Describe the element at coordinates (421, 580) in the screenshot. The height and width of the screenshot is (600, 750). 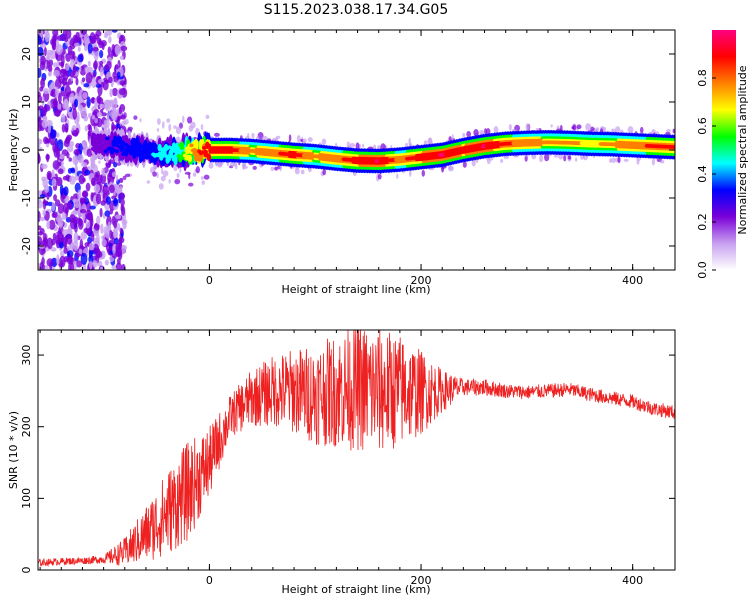
I see `x-tick-label: 200` at that location.